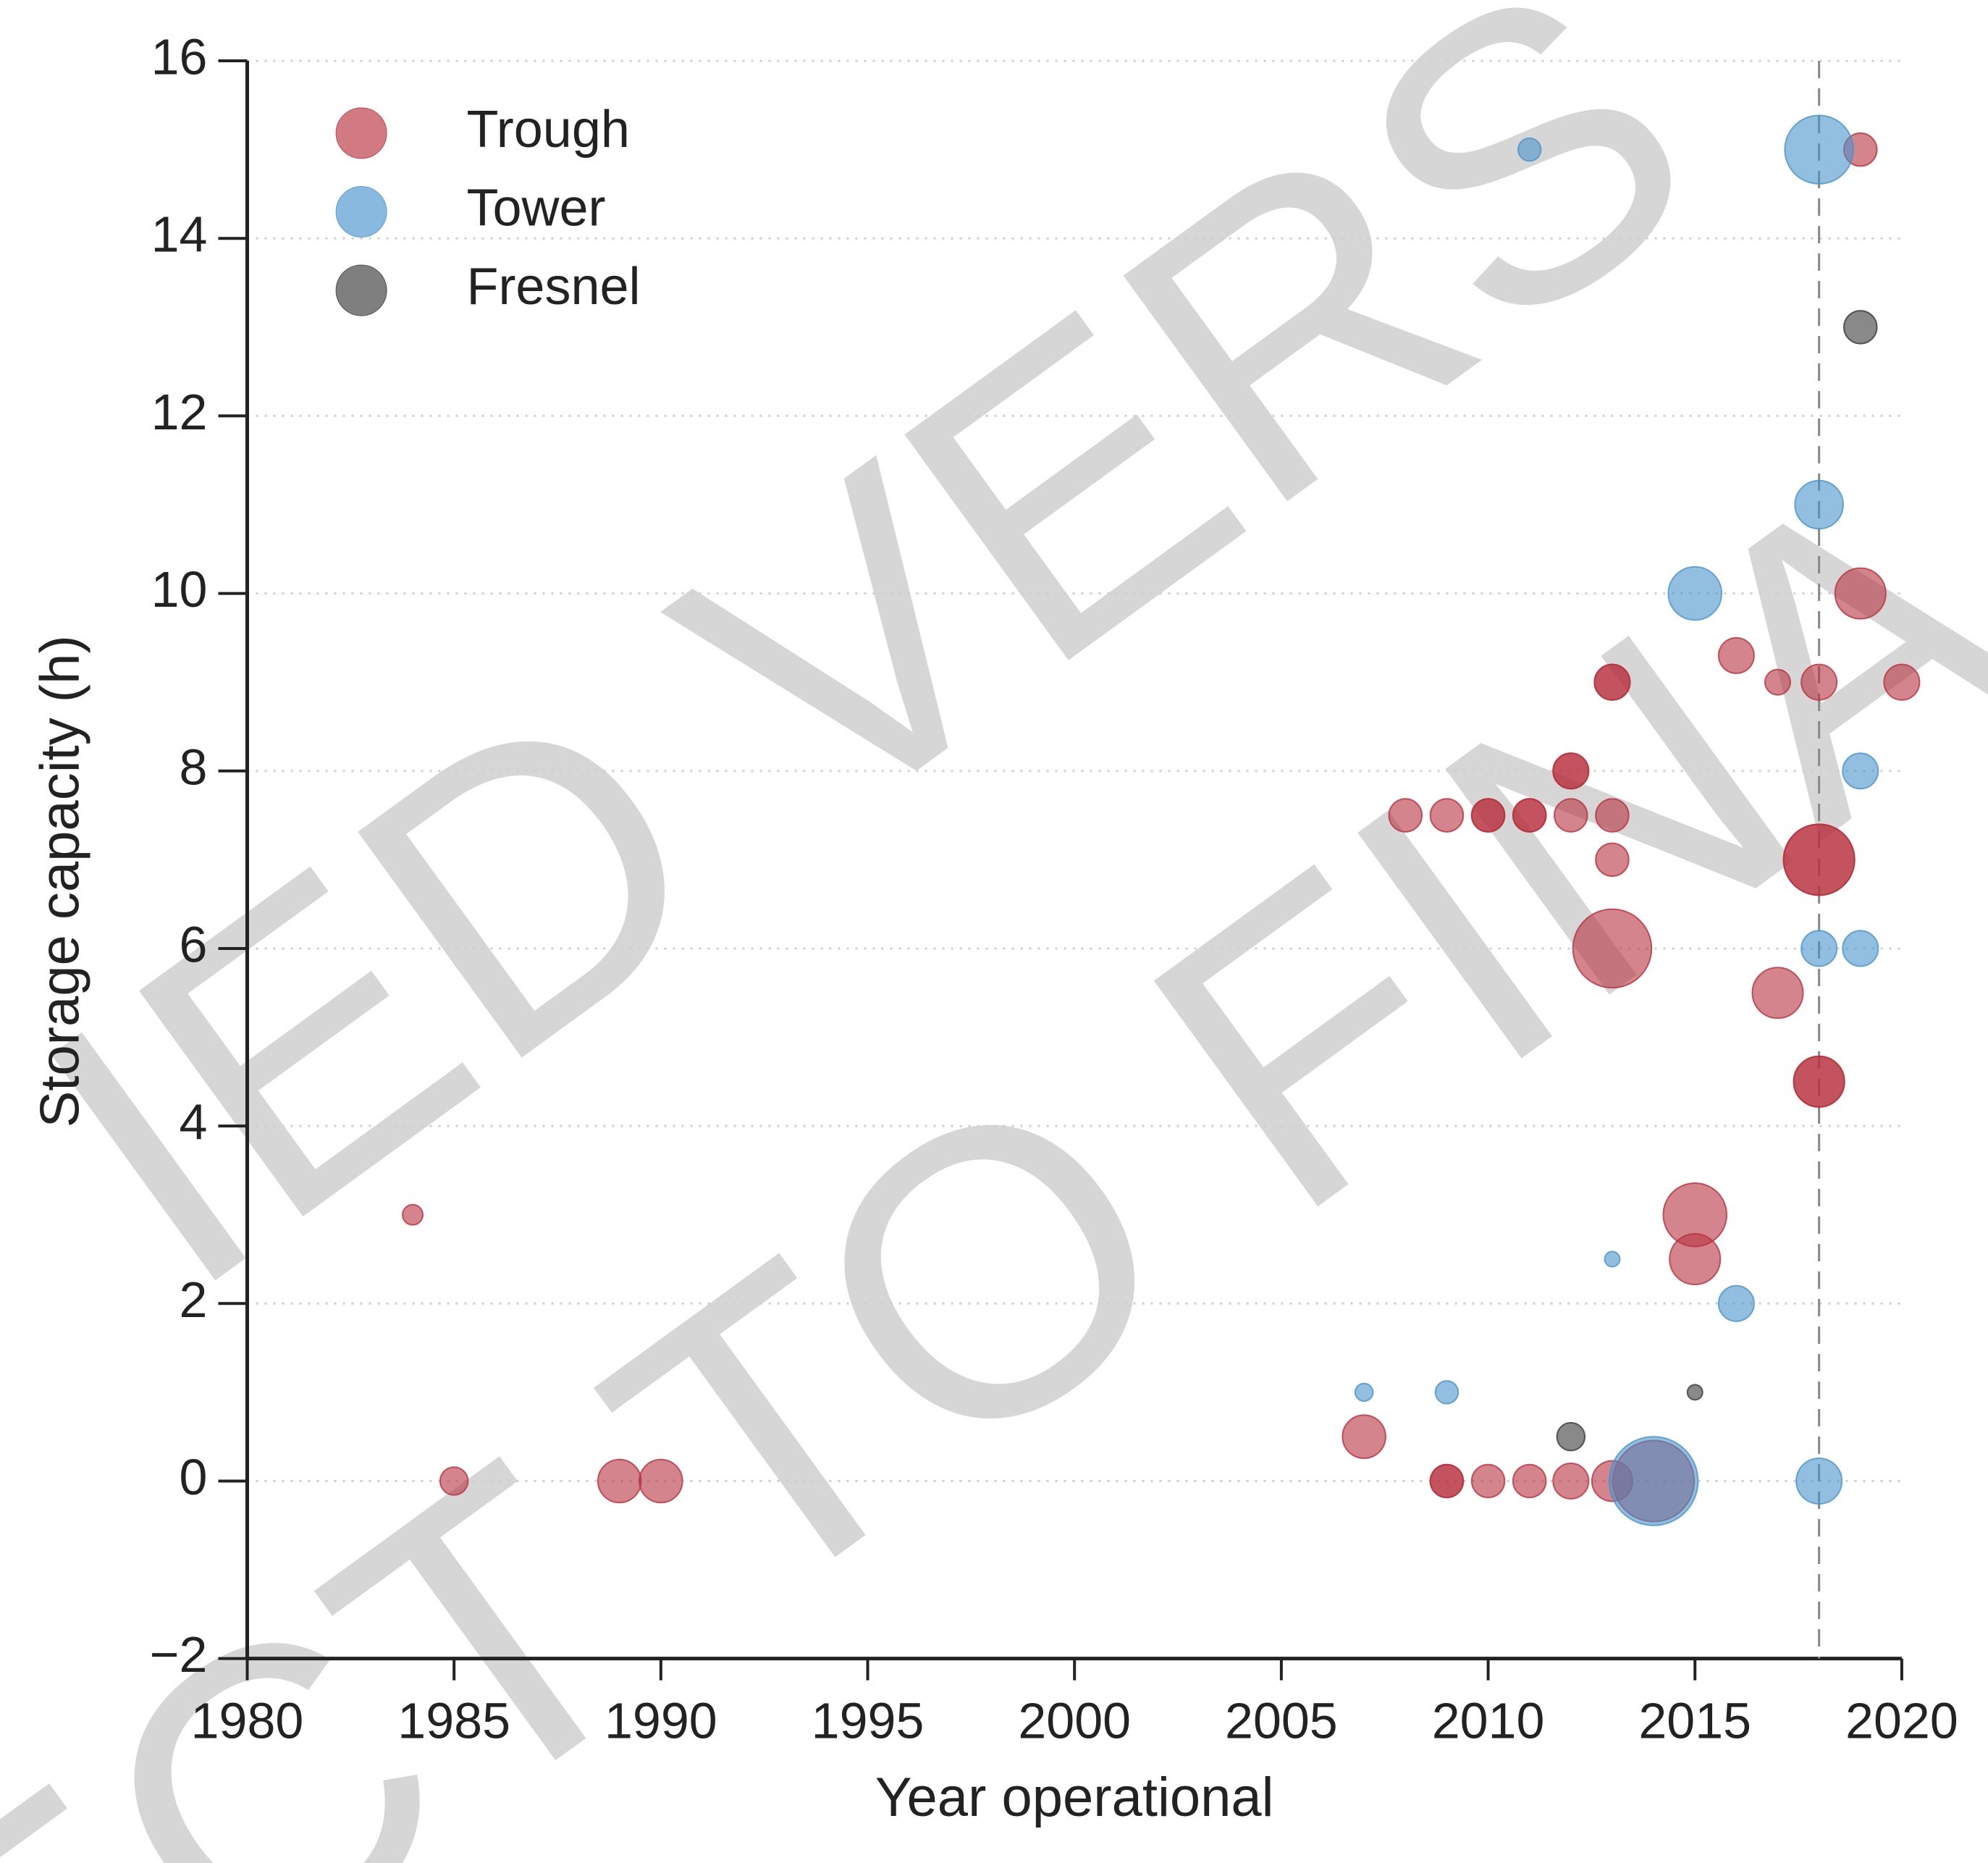 The width and height of the screenshot is (1988, 1863). What do you see at coordinates (179, 234) in the screenshot?
I see `y-tick-label: 14` at bounding box center [179, 234].